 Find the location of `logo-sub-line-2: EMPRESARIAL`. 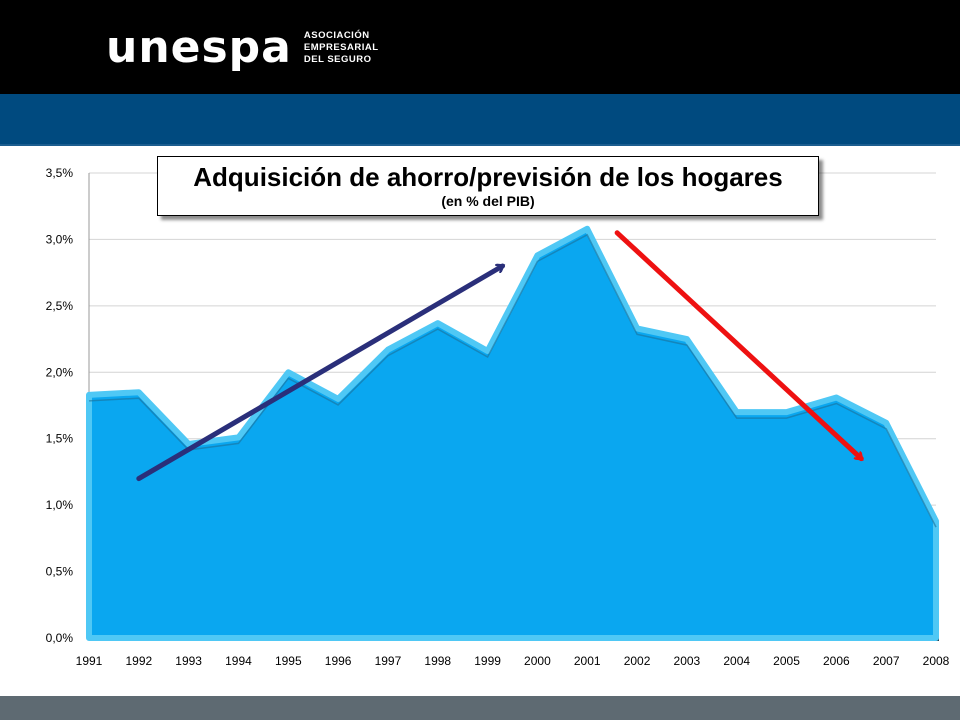

logo-sub-line-2: EMPRESARIAL is located at coordinates (341, 47).